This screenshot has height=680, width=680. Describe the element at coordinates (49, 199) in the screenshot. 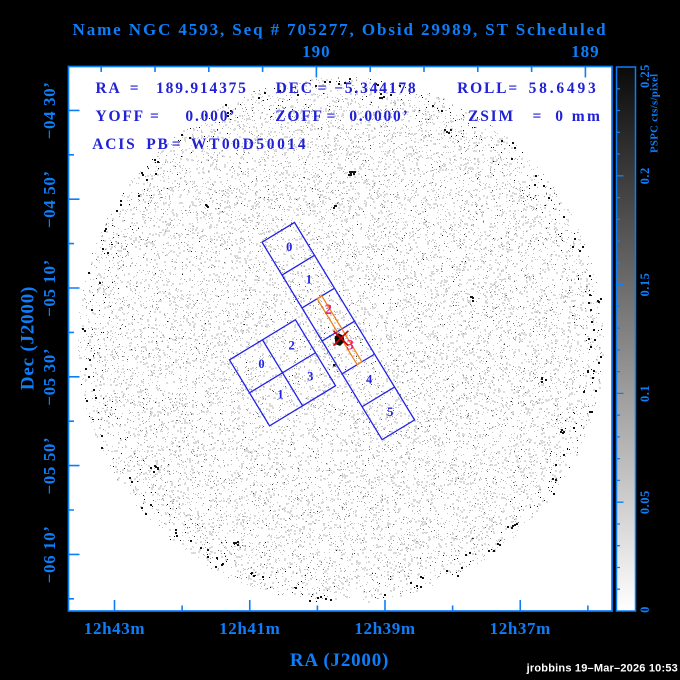

I see `svg-text: −04 50’` at that location.